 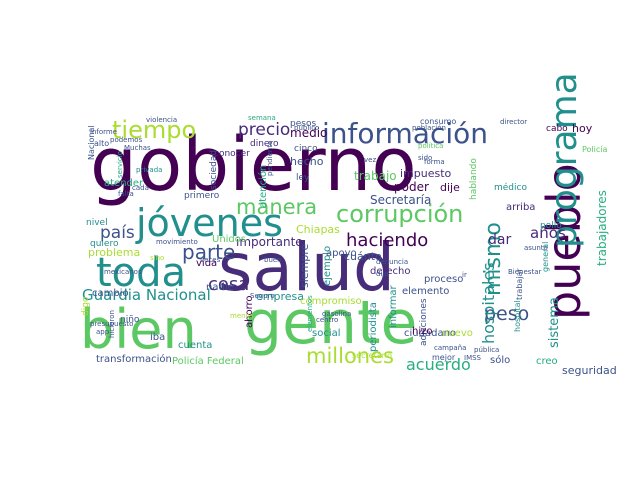 What do you see at coordinates (517, 316) in the screenshot?
I see `word-hospital: hospital` at bounding box center [517, 316].